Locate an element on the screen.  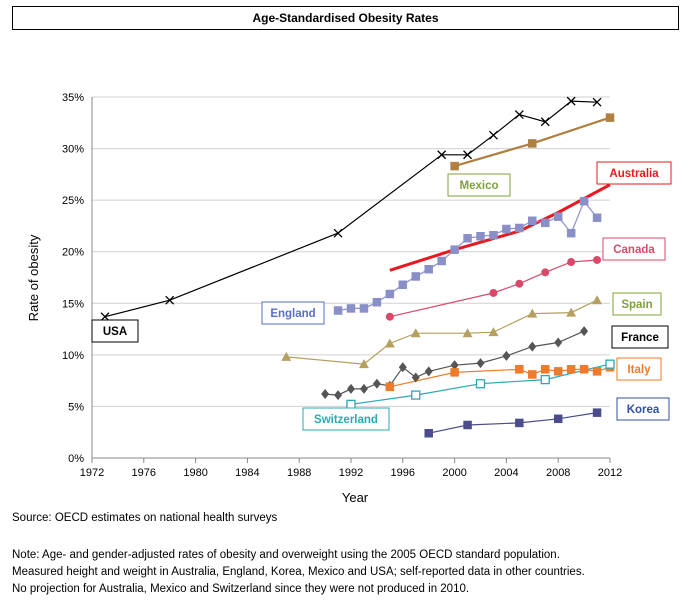
series-markers-canada is located at coordinates (493, 288).